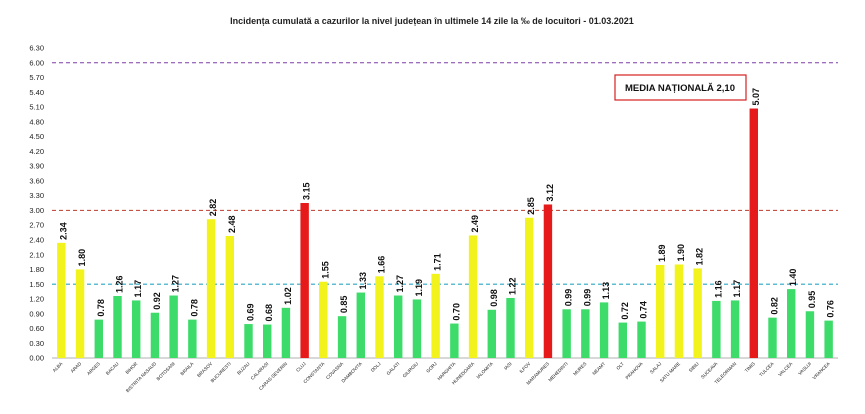 This screenshot has width=865, height=414. I want to click on bar-value-label: 1.66, so click(382, 265).